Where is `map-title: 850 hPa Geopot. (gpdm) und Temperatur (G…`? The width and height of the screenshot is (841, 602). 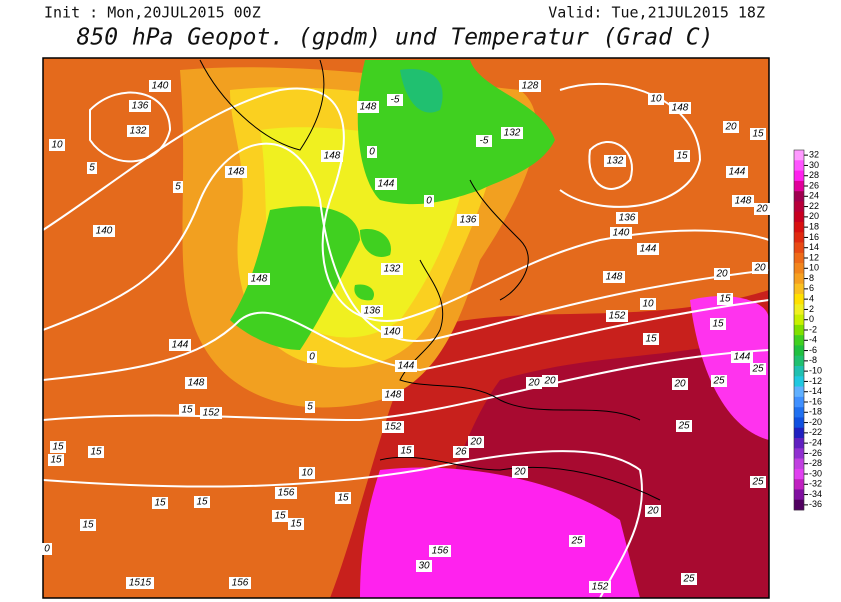 map-title: 850 hPa Geopot. (gpdm) und Temperatur (G… is located at coordinates (395, 38).